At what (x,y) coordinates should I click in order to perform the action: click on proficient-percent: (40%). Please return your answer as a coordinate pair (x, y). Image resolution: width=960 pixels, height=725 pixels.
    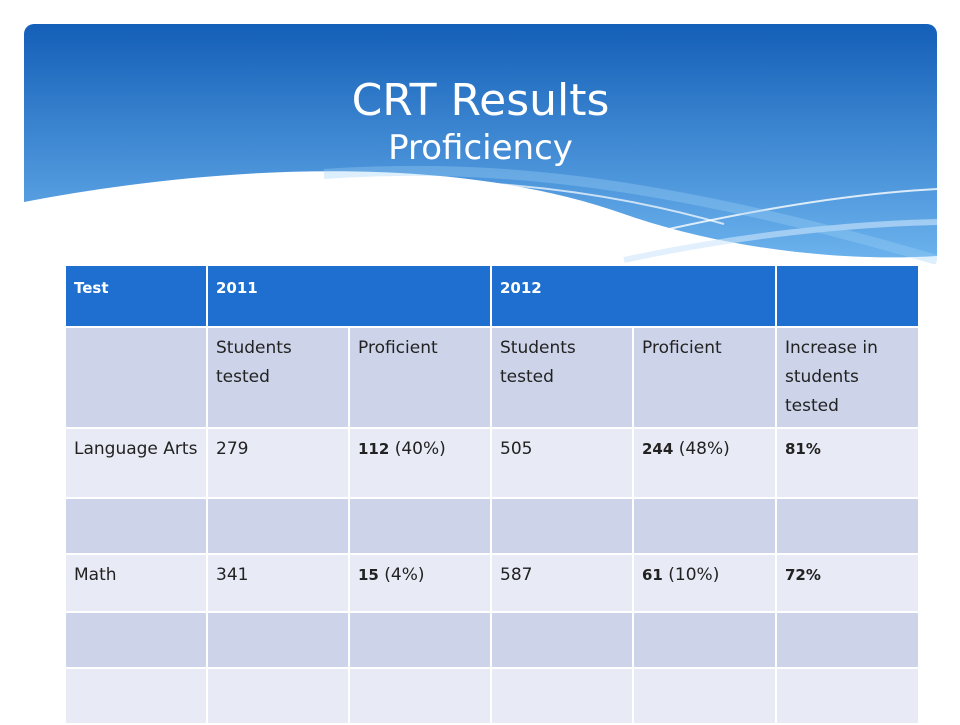
    Looking at the image, I should click on (417, 449).